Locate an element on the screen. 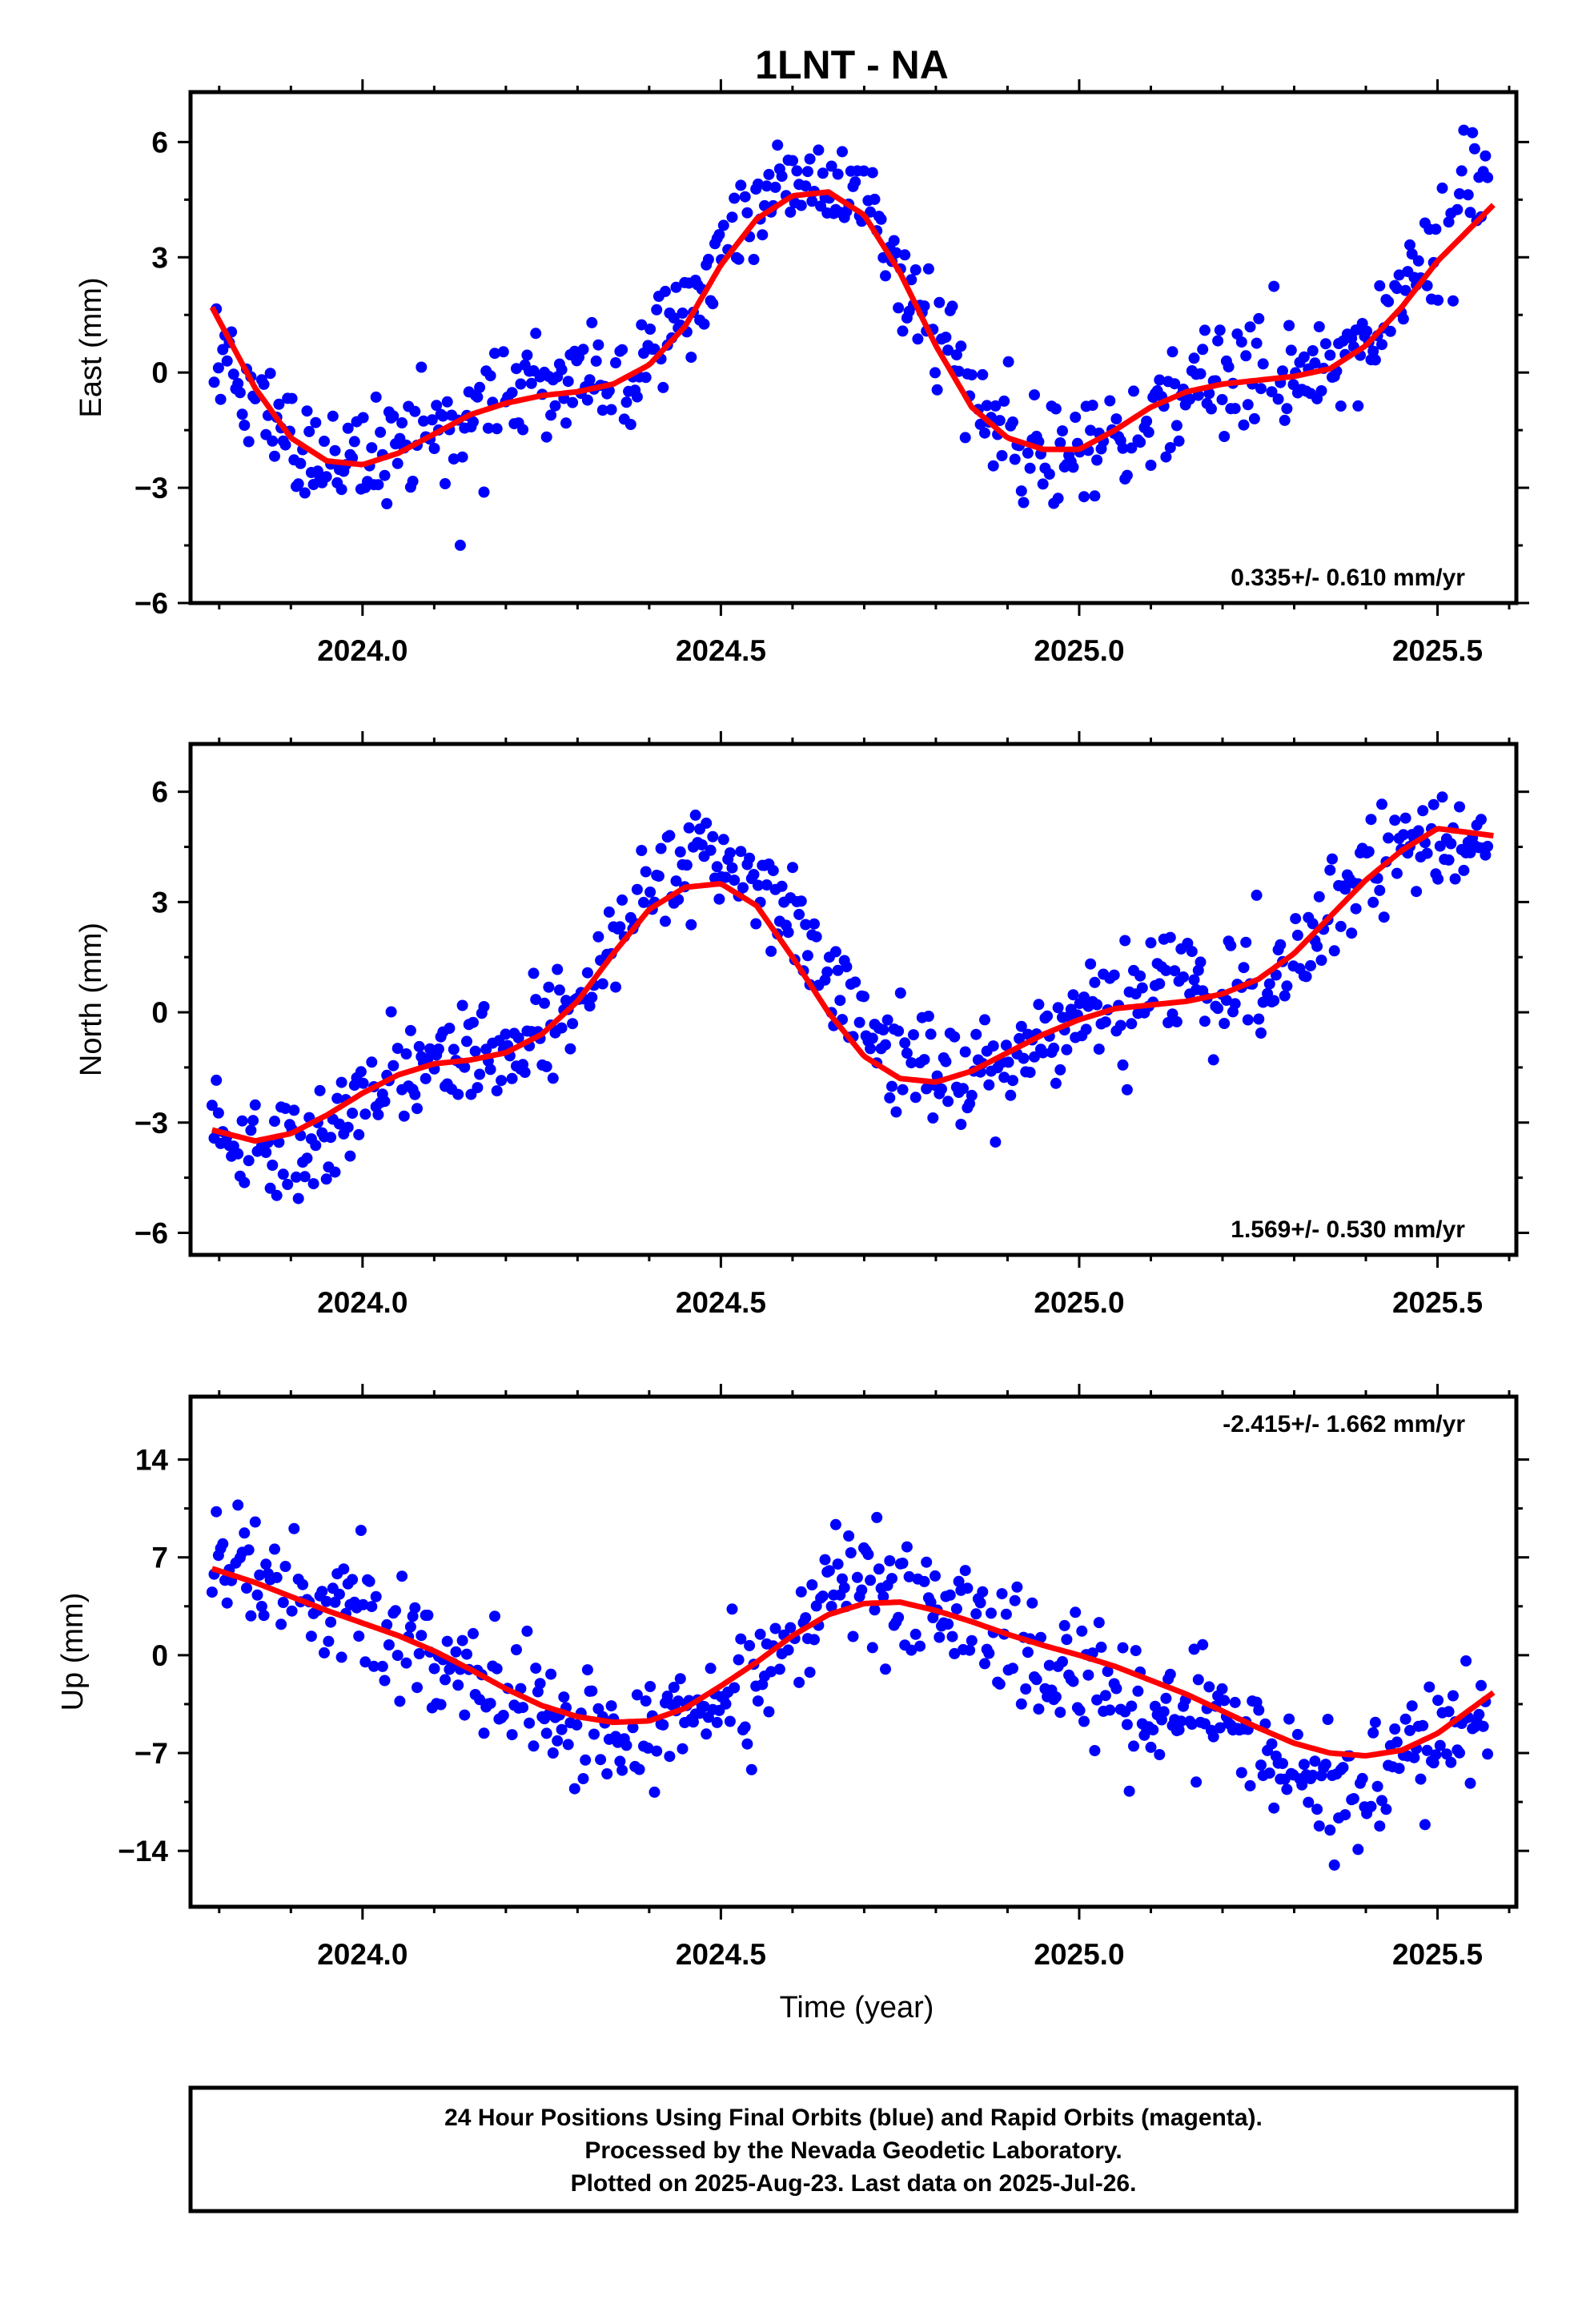 The width and height of the screenshot is (1582, 2324). velocity-rate-label: -2.415+/- 1.662 mm/yr is located at coordinates (1344, 1424).